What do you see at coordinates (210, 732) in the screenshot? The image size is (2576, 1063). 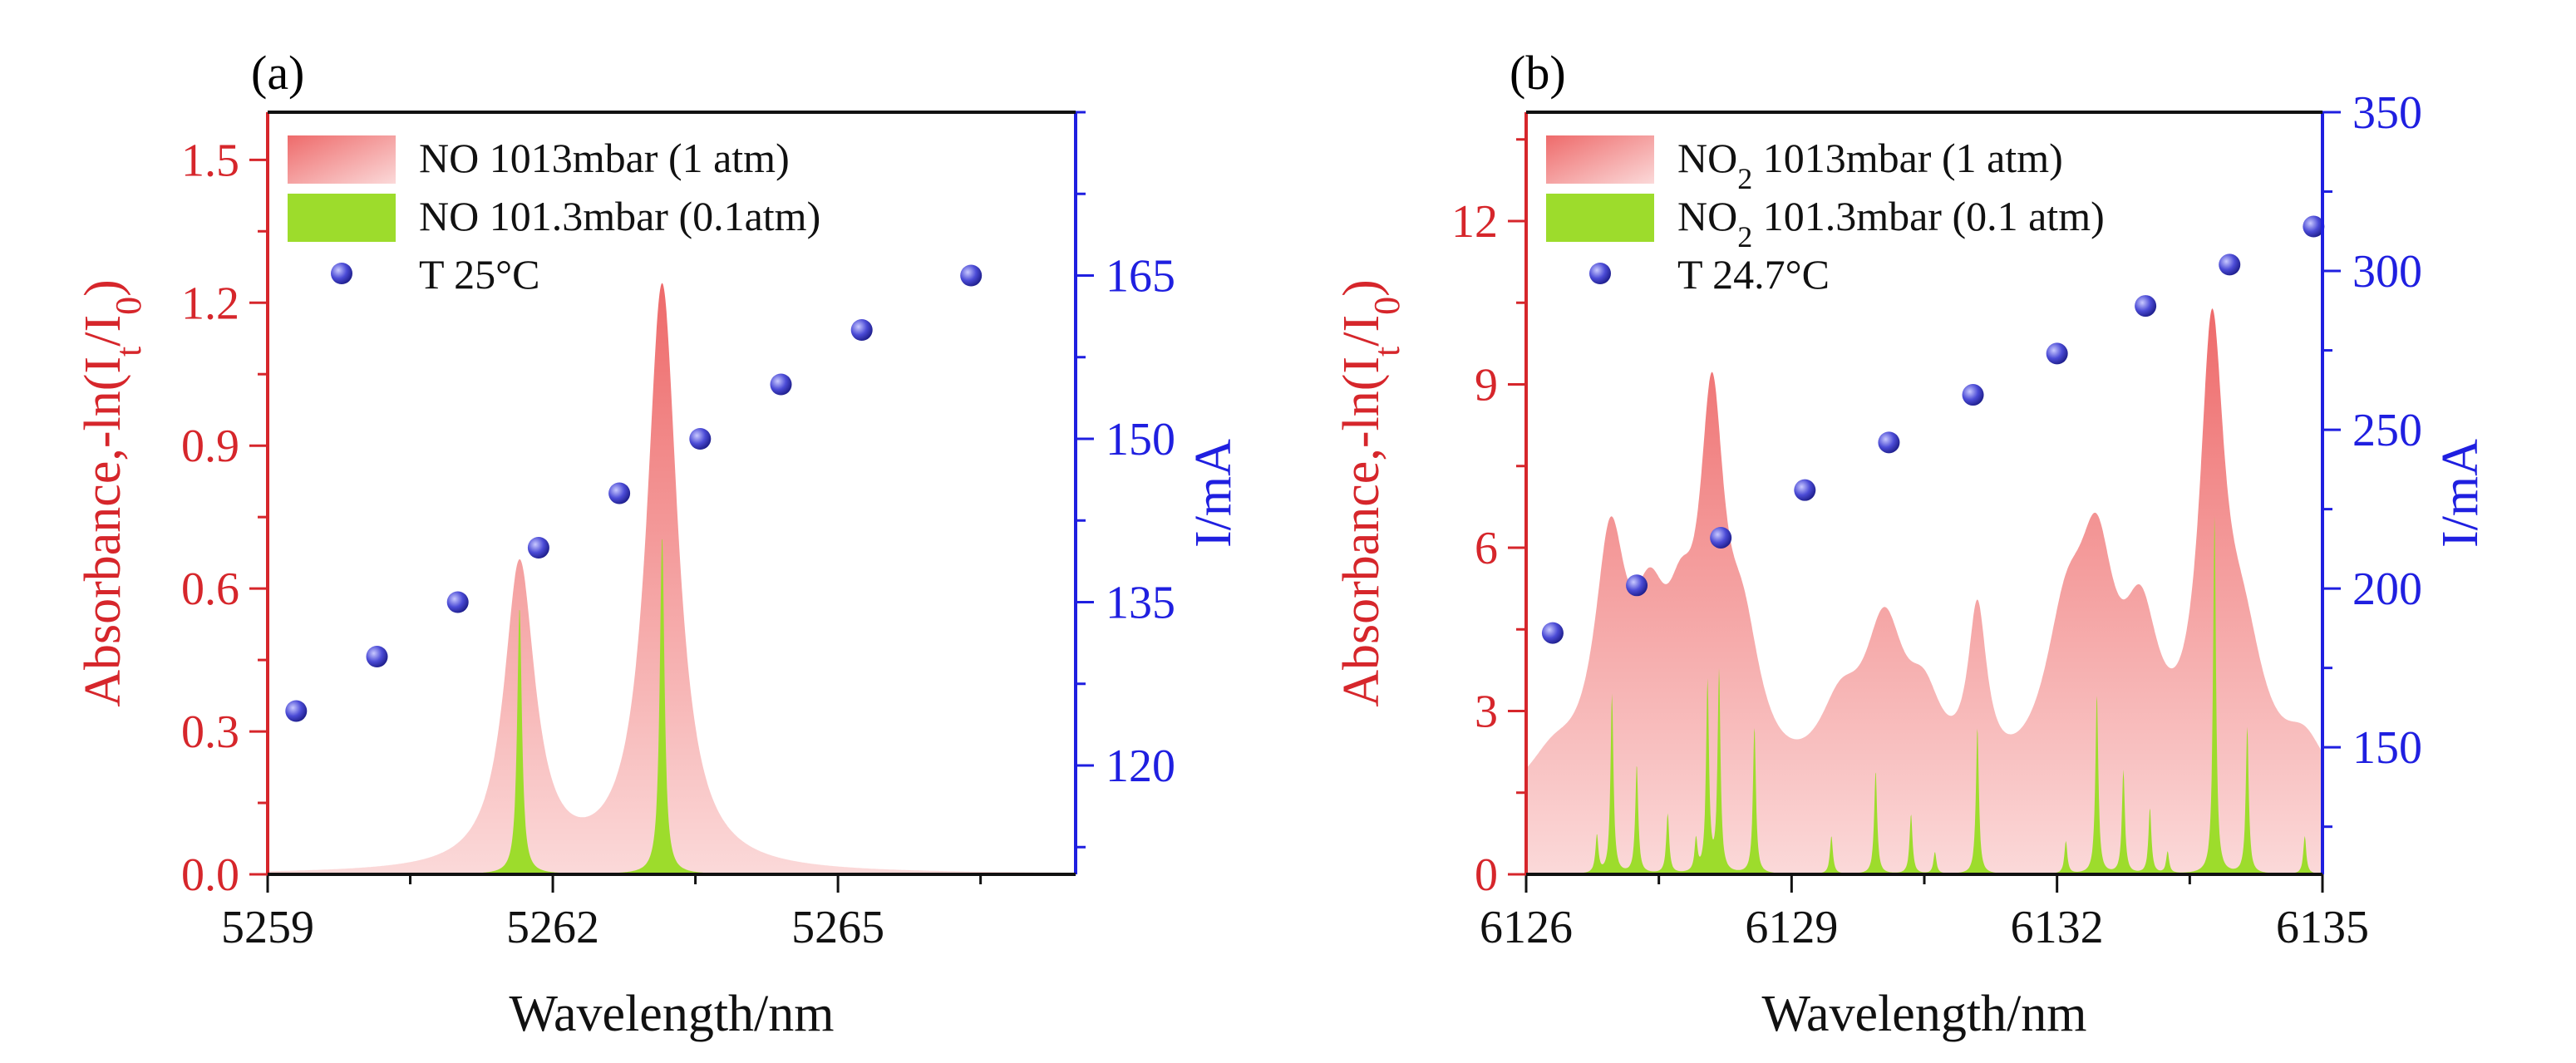 I see `y-tick-label: 0.3` at bounding box center [210, 732].